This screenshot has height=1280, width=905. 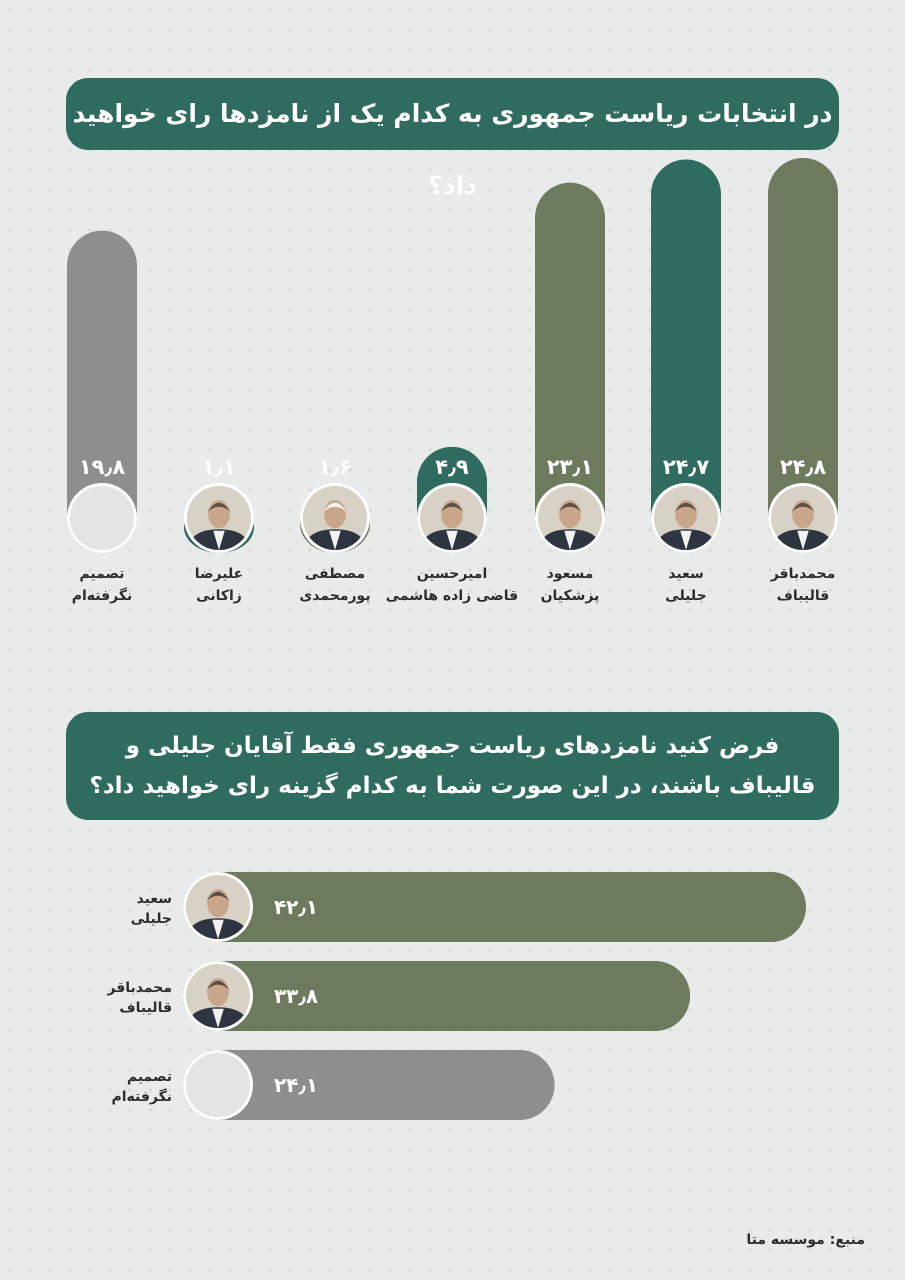 What do you see at coordinates (102, 467) in the screenshot?
I see `value-label: ۱۹٫۸` at bounding box center [102, 467].